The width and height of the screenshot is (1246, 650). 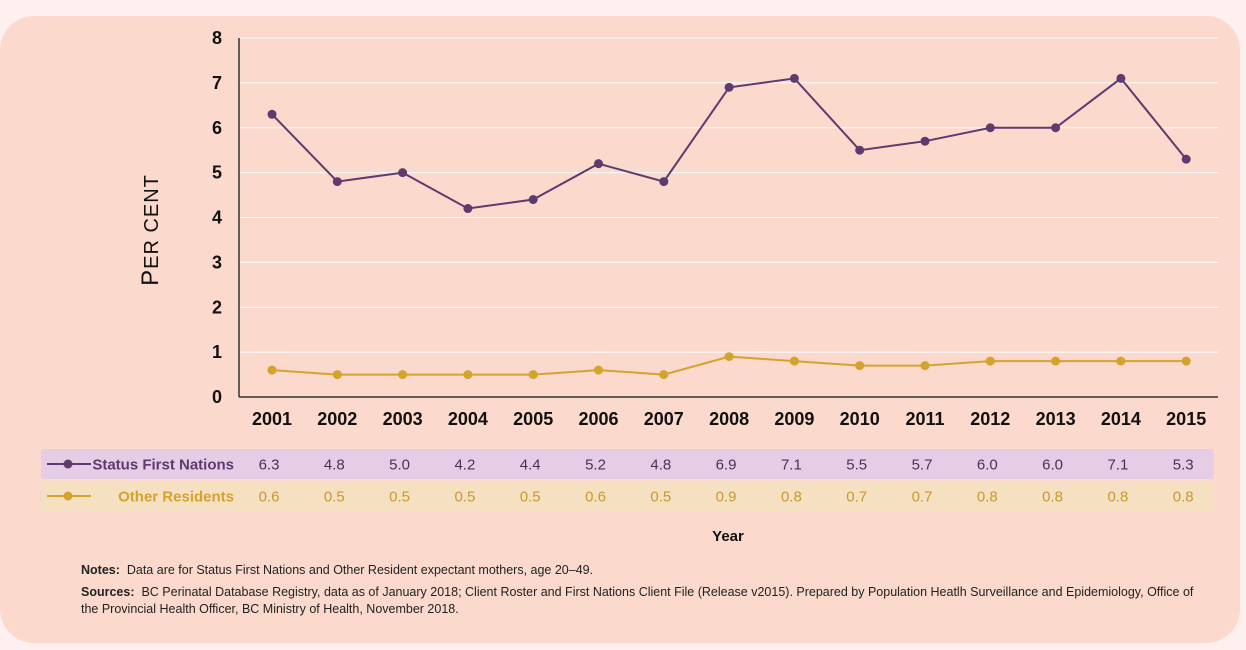 I want to click on y-tick-label: 7, so click(x=217, y=83).